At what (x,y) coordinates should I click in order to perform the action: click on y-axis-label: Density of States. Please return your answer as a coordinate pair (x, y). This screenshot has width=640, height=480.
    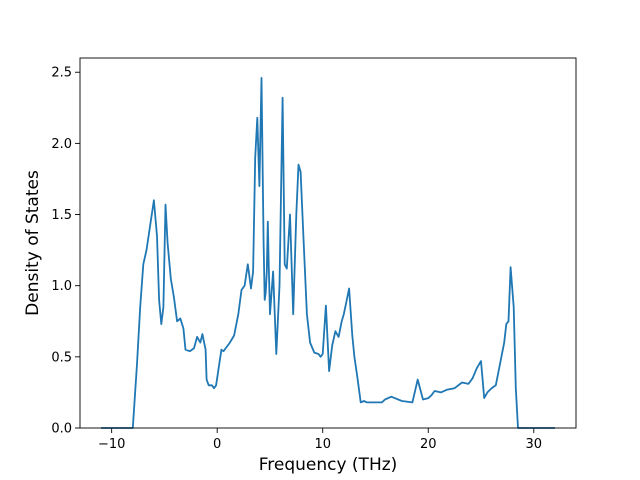
    Looking at the image, I should click on (33, 243).